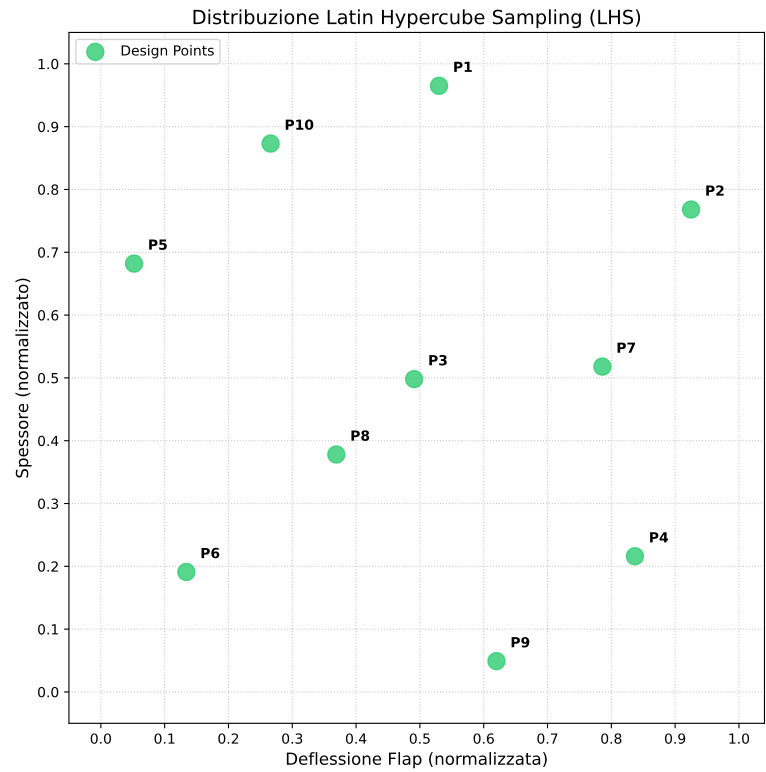 Image resolution: width=766 pixels, height=772 pixels. I want to click on legend-label: Design Points, so click(168, 51).